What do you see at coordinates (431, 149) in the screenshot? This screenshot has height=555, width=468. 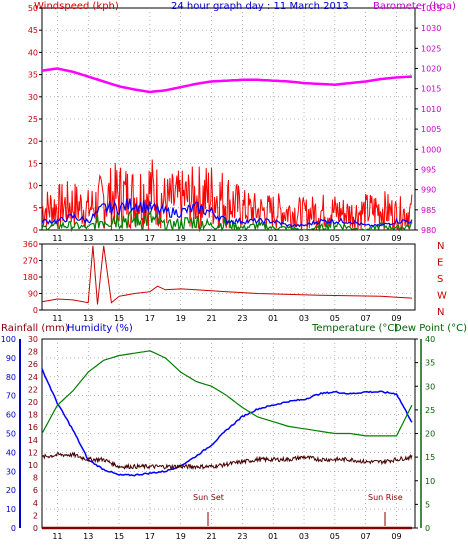 I see `baro-y-tick: 1000` at bounding box center [431, 149].